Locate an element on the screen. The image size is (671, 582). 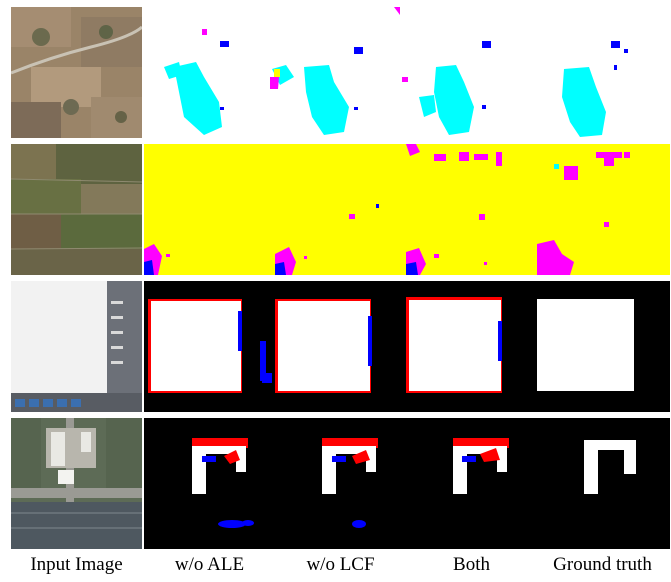
row3-wo-ale-map is located at coordinates (210, 346).